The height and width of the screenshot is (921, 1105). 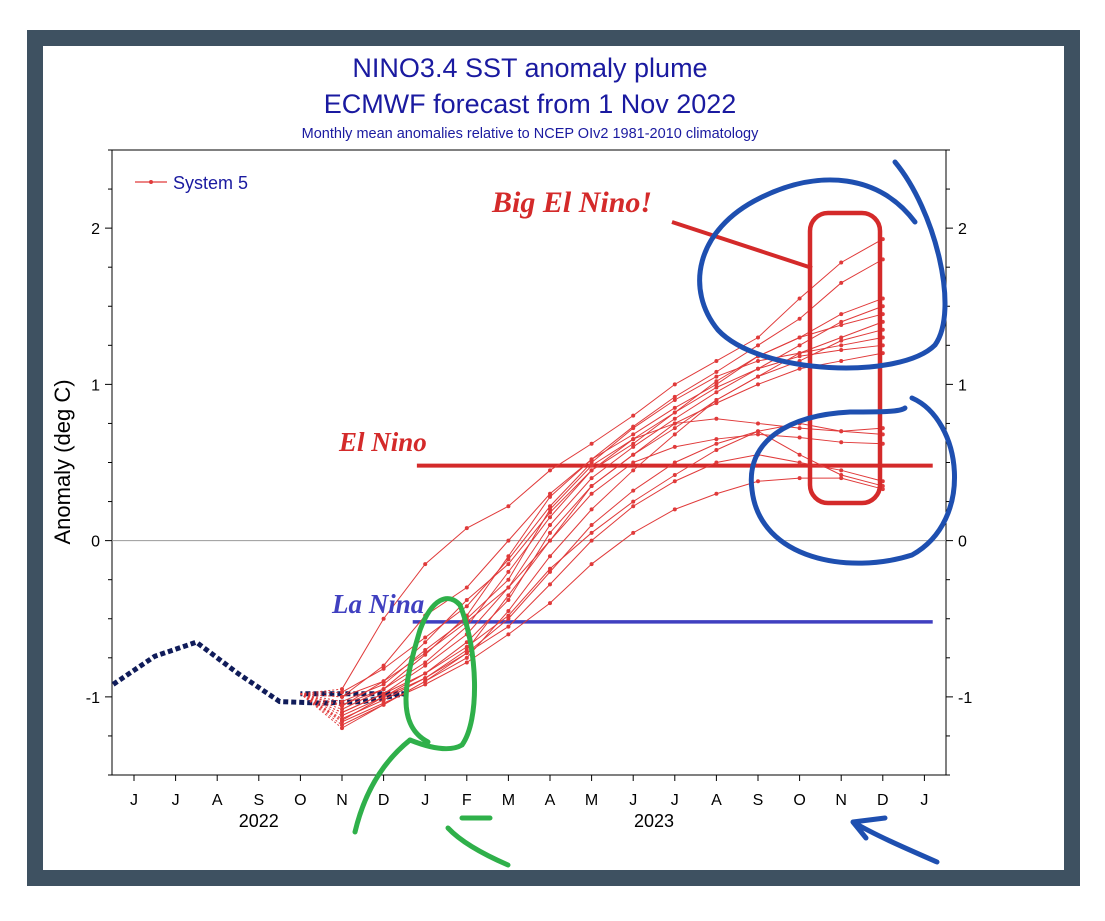 I want to click on x-tick-label: D, so click(x=883, y=800).